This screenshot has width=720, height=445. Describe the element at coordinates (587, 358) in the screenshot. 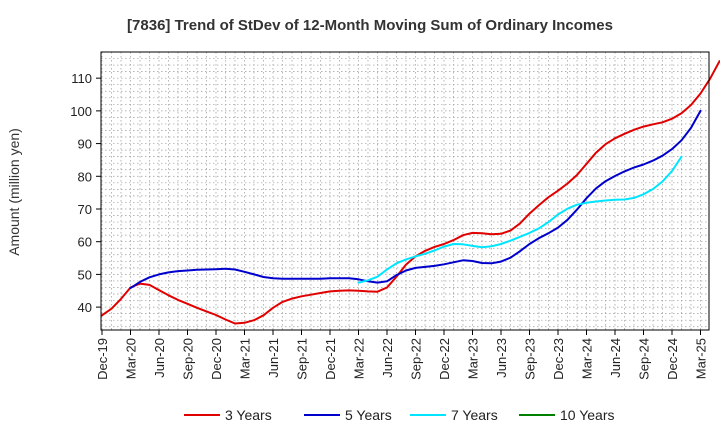

I see `x-tick-label: Mar-24` at that location.